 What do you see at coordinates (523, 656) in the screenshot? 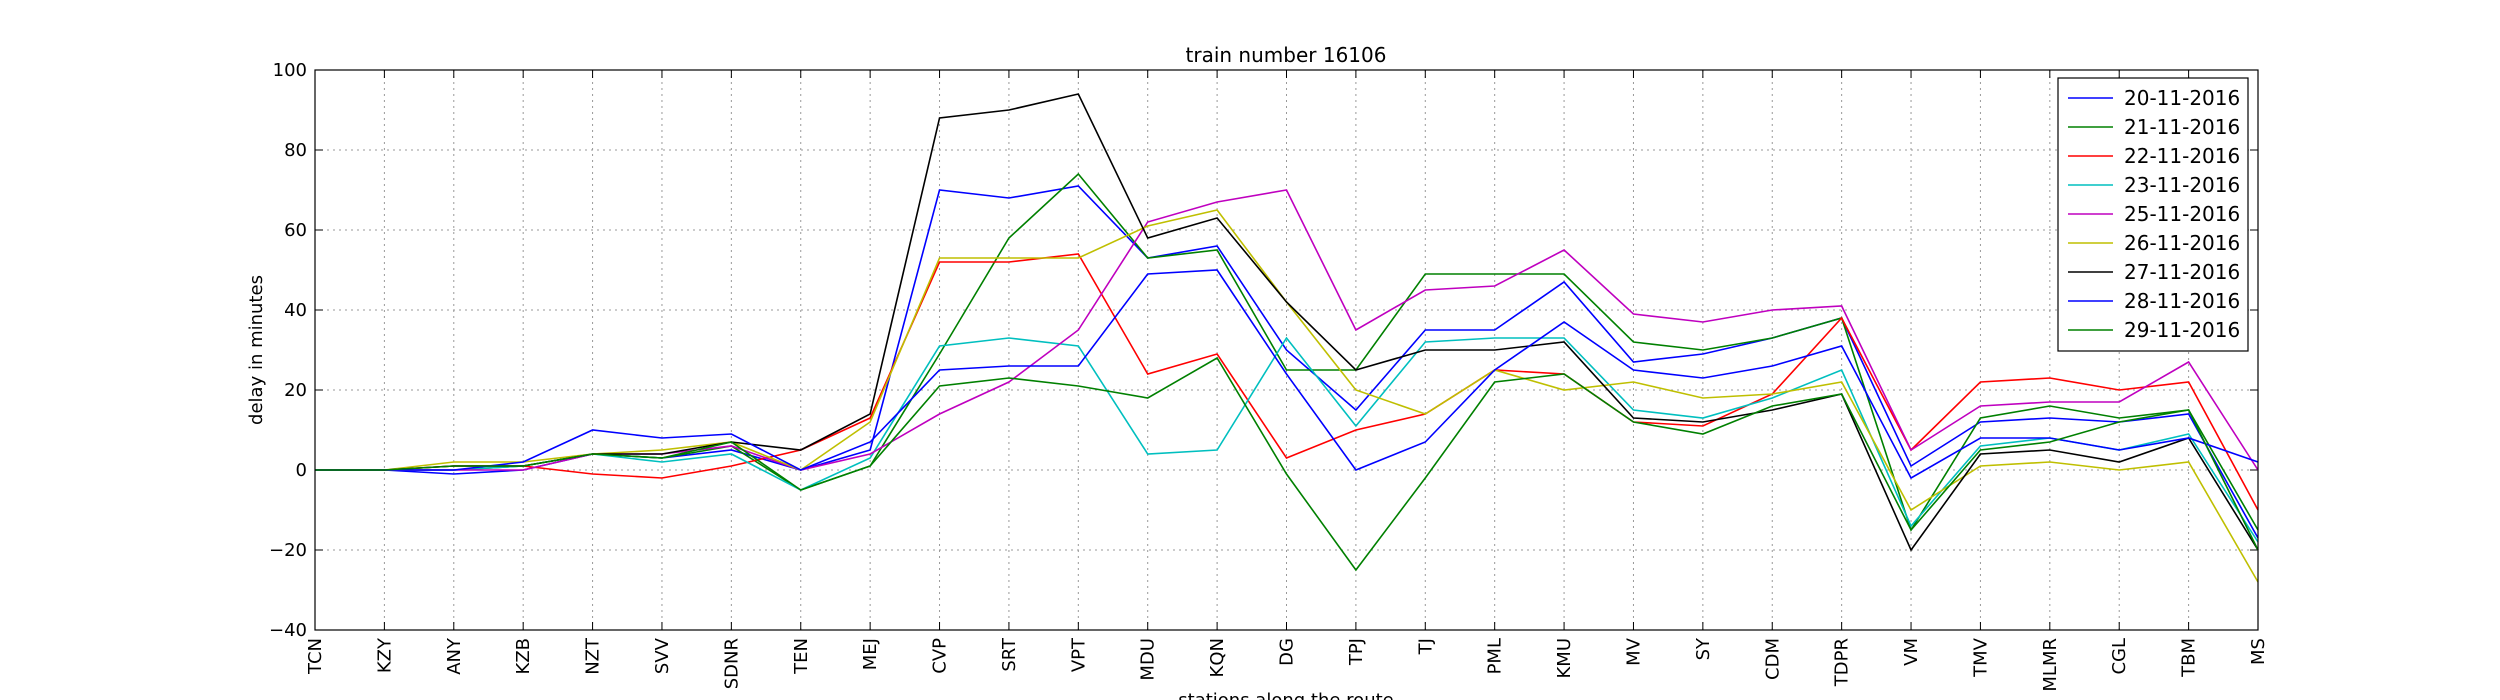
I see `x-tick-label: KZB` at bounding box center [523, 656].